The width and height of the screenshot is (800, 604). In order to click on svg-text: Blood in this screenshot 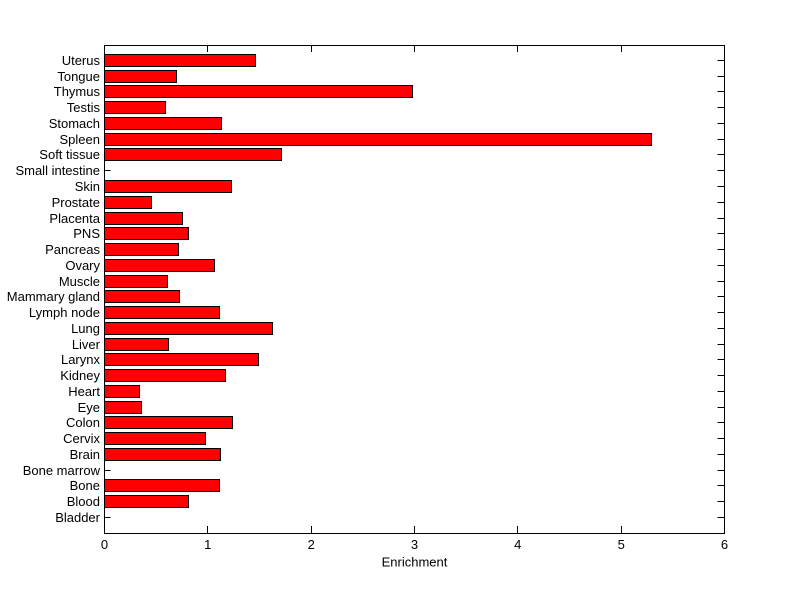, I will do `click(83, 501)`.